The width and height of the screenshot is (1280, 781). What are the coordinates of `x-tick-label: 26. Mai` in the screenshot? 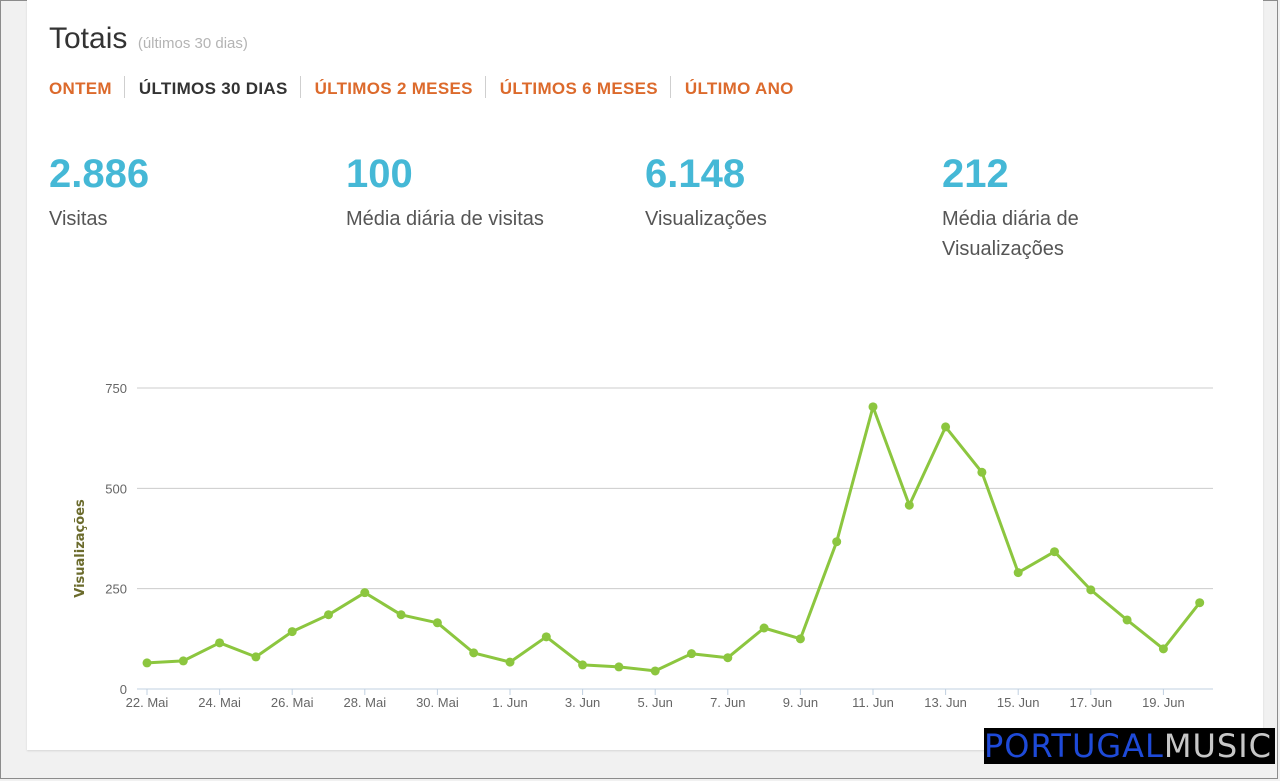 It's located at (292, 702).